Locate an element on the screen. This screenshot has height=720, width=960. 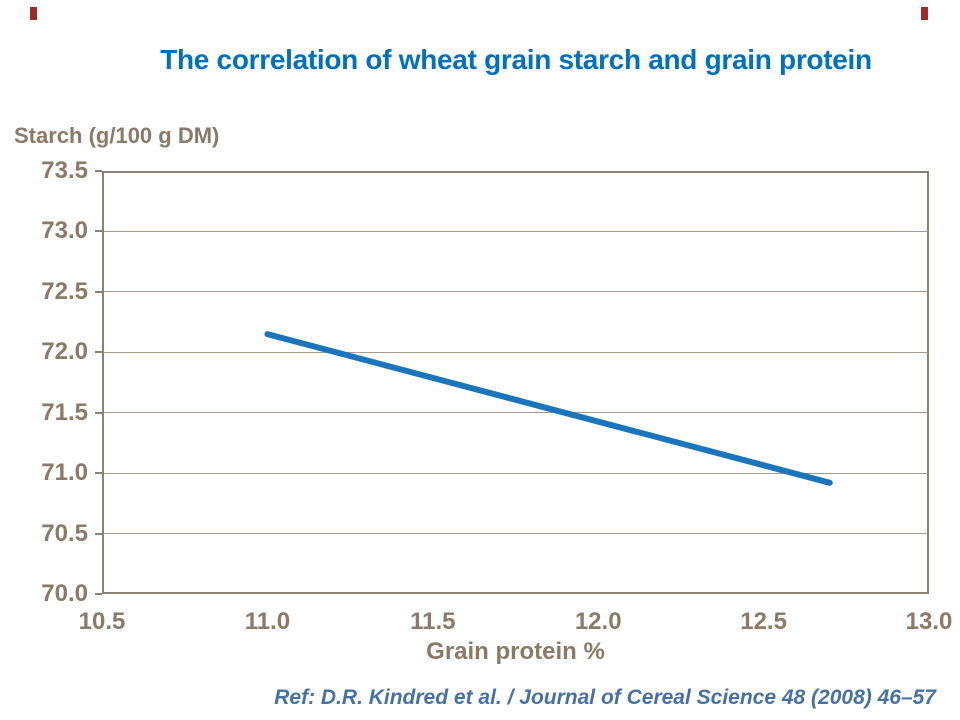
corner-accent-left is located at coordinates (33, 13).